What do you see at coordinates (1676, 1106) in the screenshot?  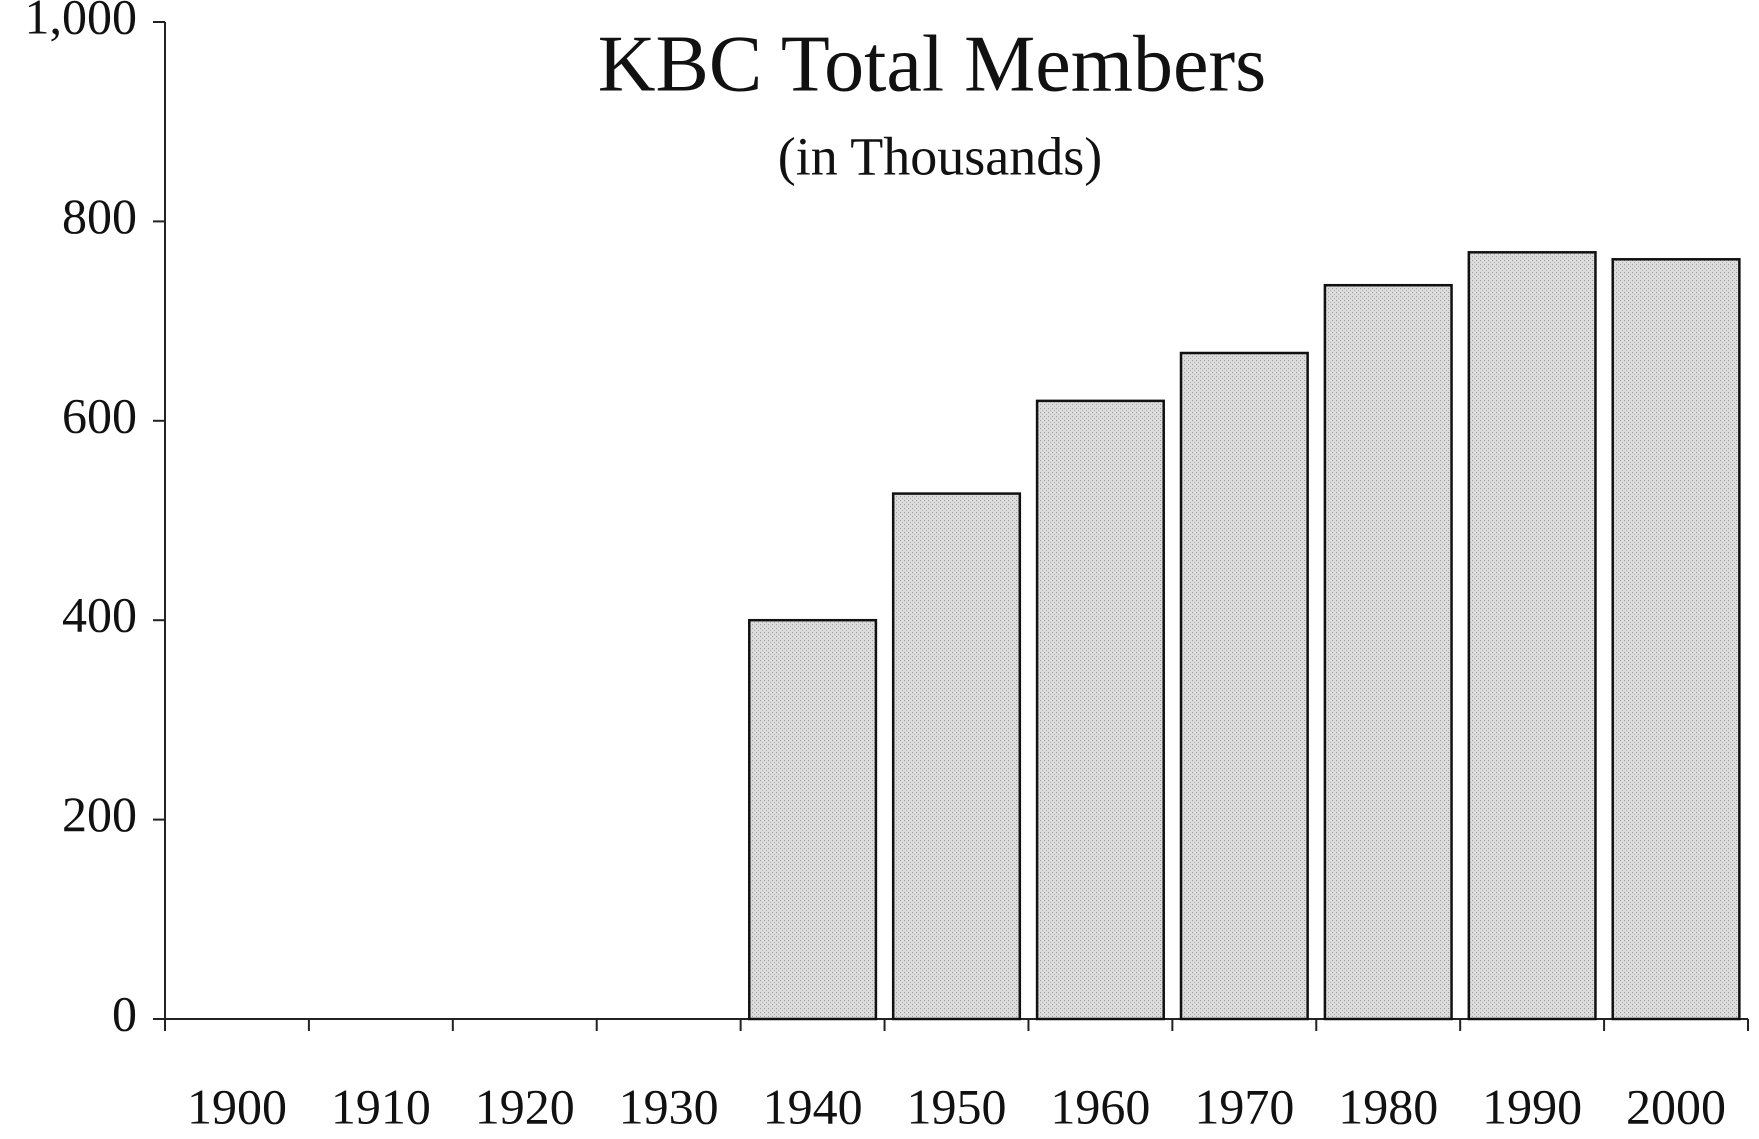 I see `x-tick-label: 2000` at bounding box center [1676, 1106].